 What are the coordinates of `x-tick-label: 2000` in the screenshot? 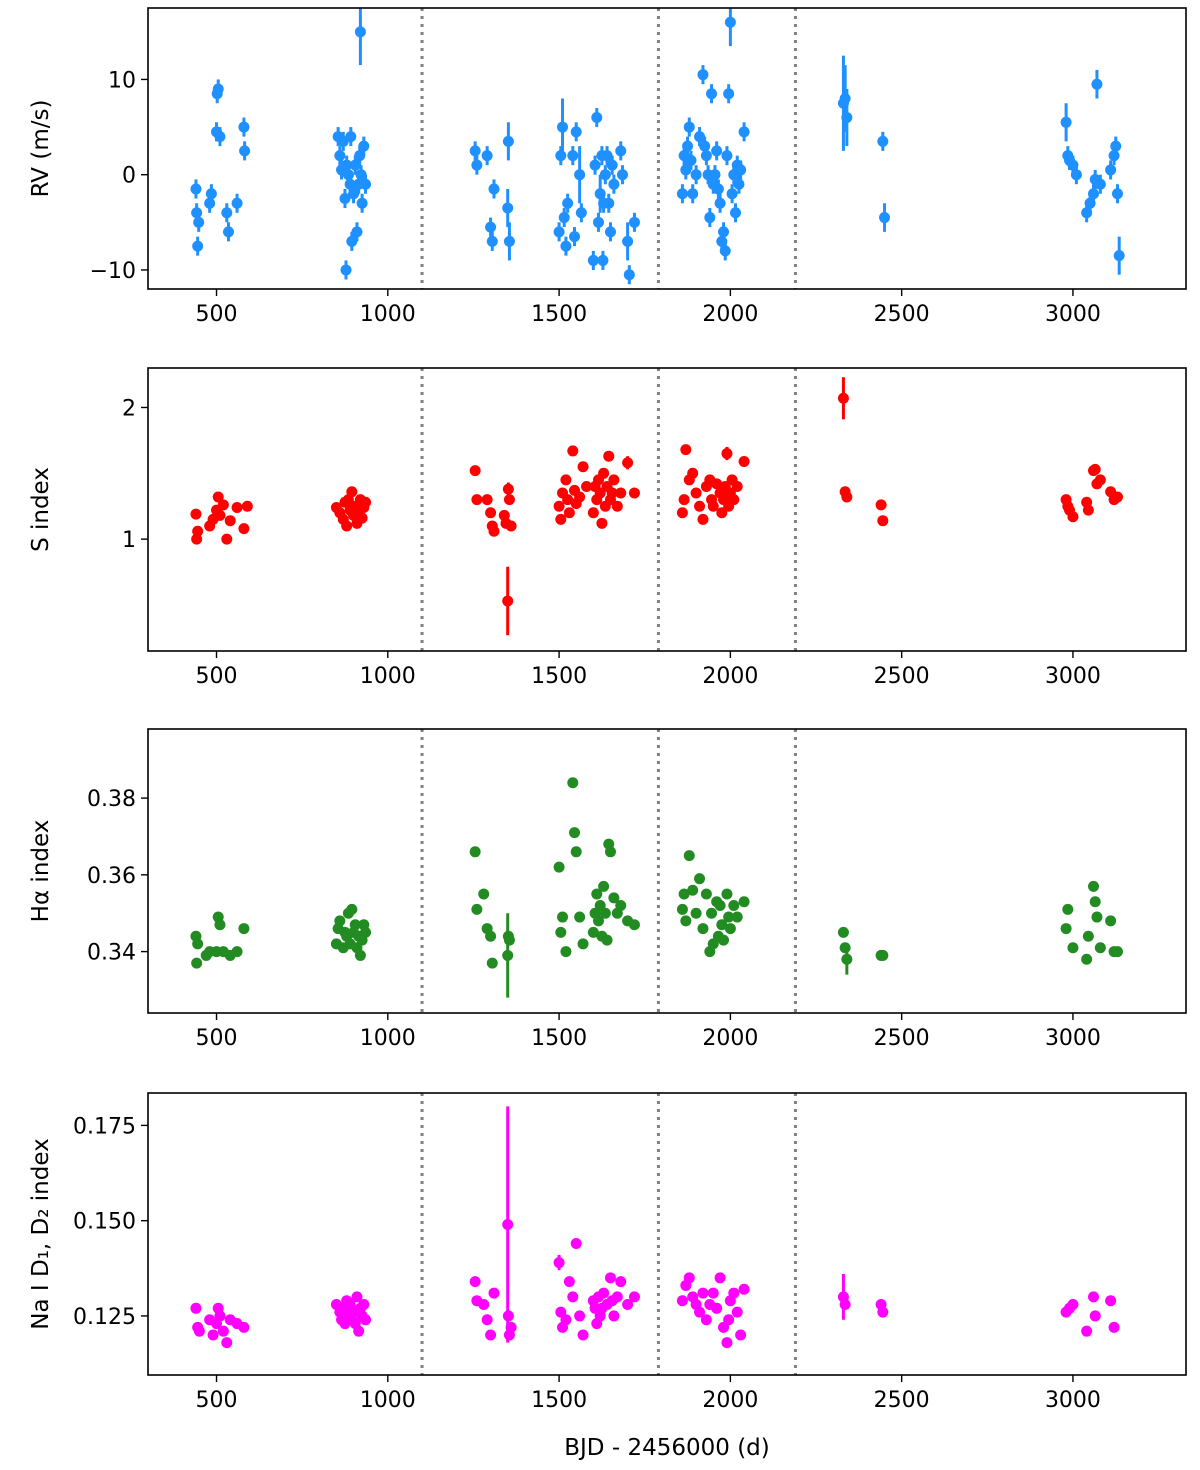 It's located at (730, 1400).